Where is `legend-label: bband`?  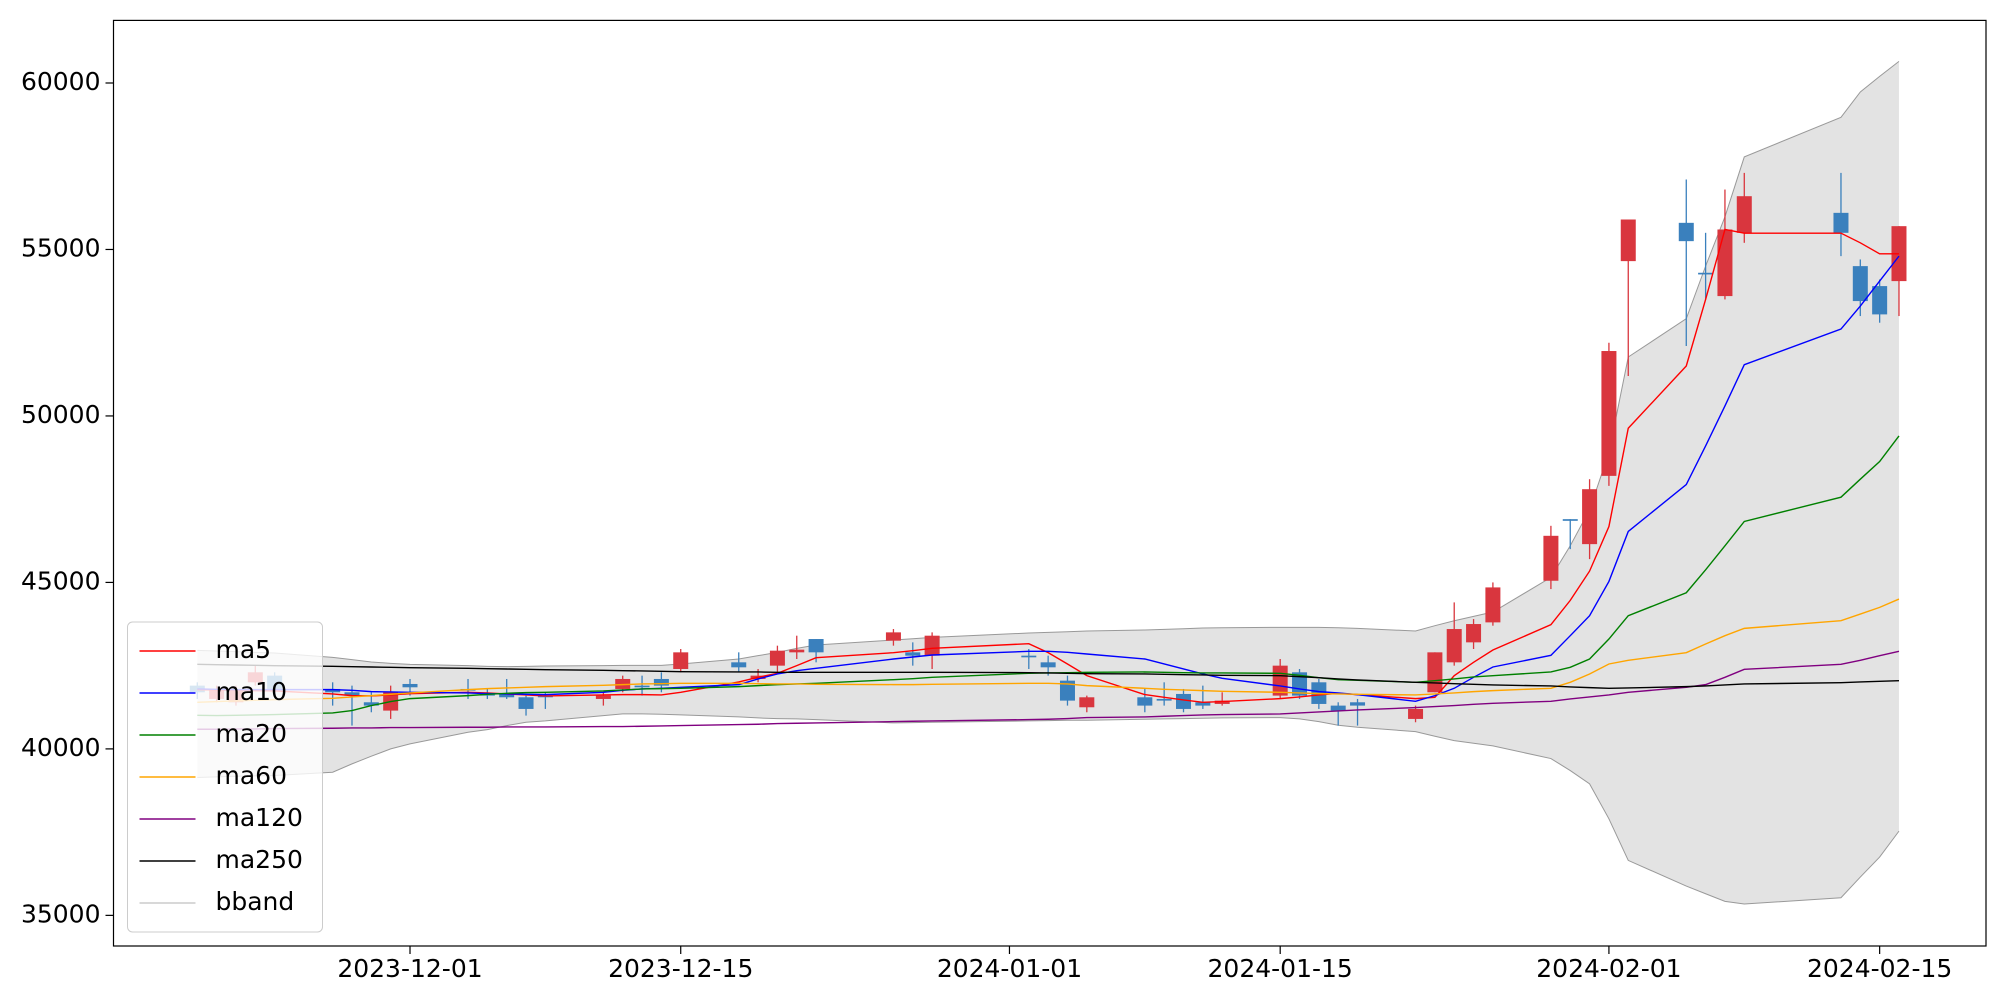
legend-label: bband is located at coordinates (255, 901).